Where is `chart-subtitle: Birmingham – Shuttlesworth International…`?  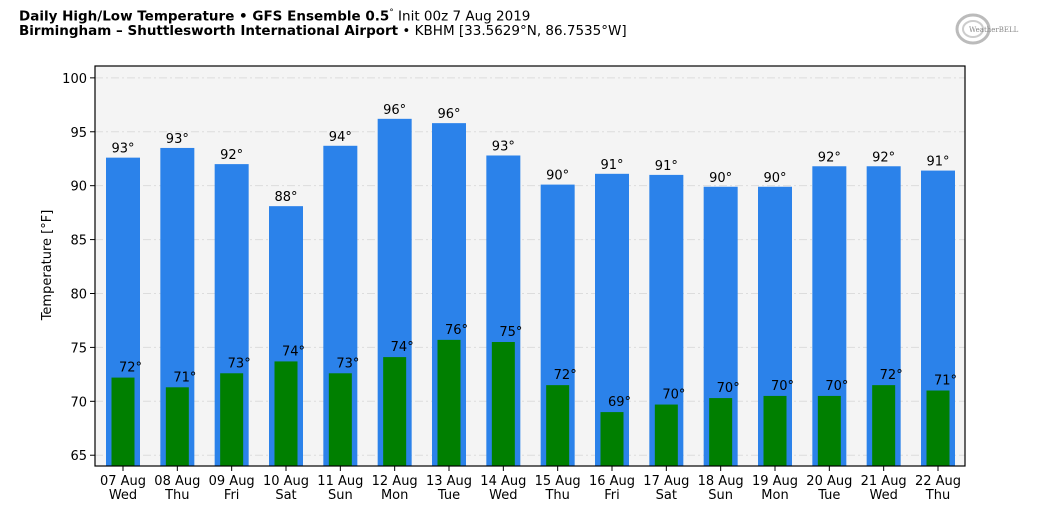 chart-subtitle: Birmingham – Shuttlesworth International… is located at coordinates (323, 31).